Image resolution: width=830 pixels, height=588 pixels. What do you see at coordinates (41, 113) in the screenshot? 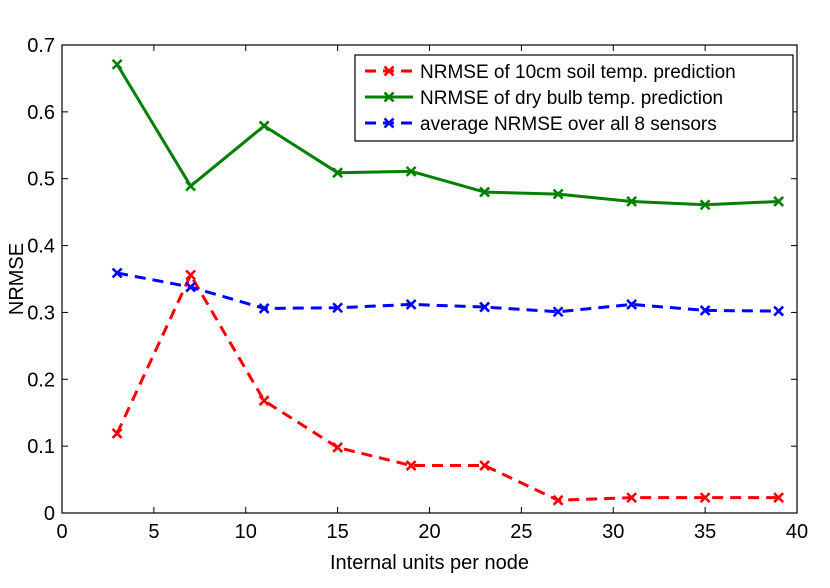
I see `y-tick-label: 0.6` at bounding box center [41, 113].